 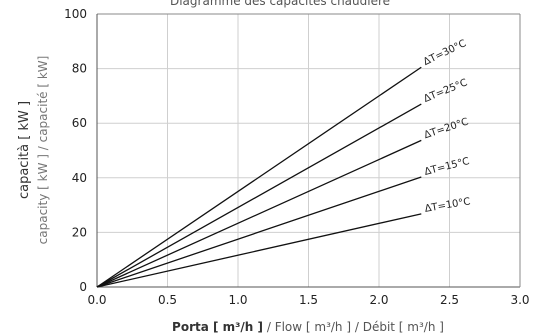 What do you see at coordinates (167, 300) in the screenshot?
I see `x-tick-label: 0.5` at bounding box center [167, 300].